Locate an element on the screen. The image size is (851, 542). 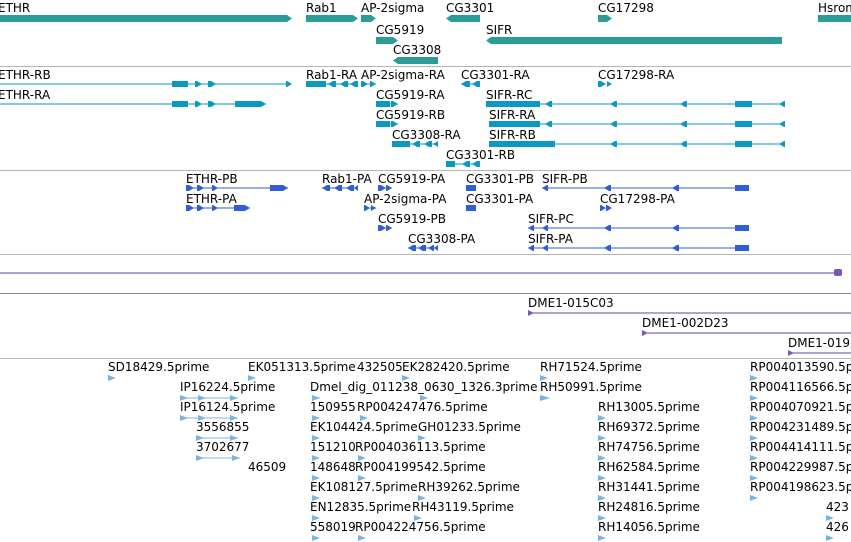
transcript-label: ETHR-RB is located at coordinates (25, 75).